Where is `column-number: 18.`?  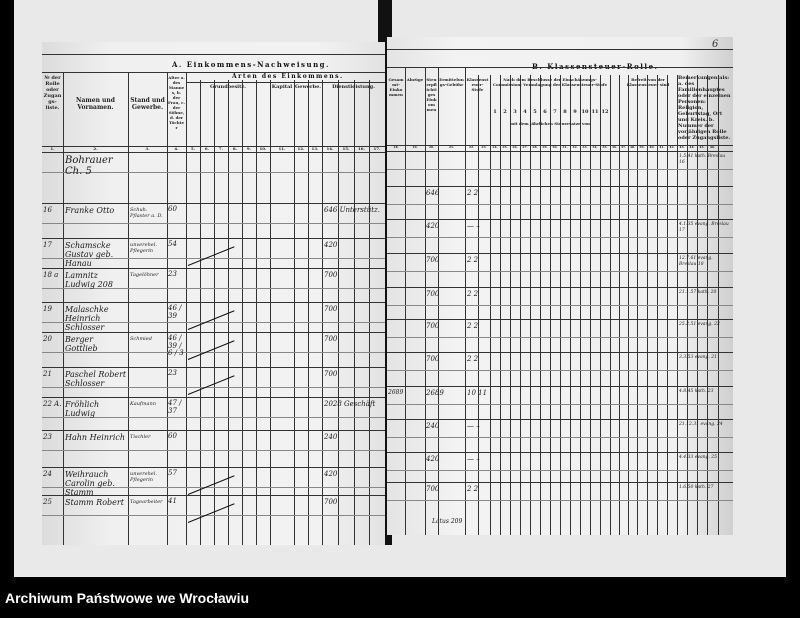 column-number: 18. is located at coordinates (396, 147).